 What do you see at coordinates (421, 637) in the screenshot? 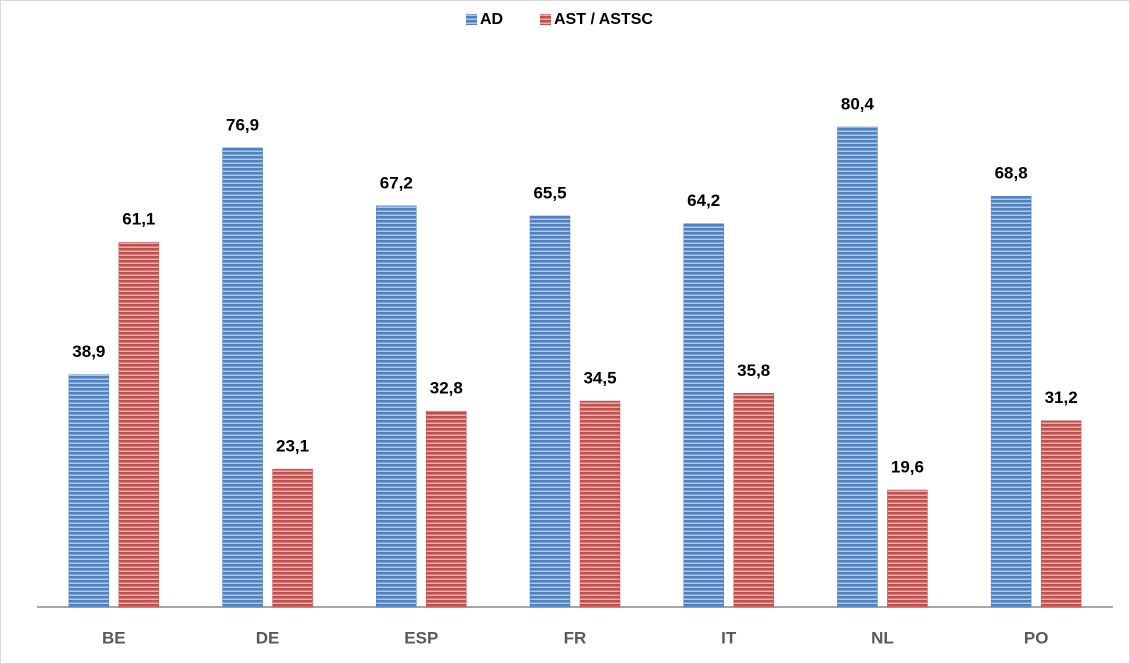
I see `x-tick-label: ESP` at bounding box center [421, 637].